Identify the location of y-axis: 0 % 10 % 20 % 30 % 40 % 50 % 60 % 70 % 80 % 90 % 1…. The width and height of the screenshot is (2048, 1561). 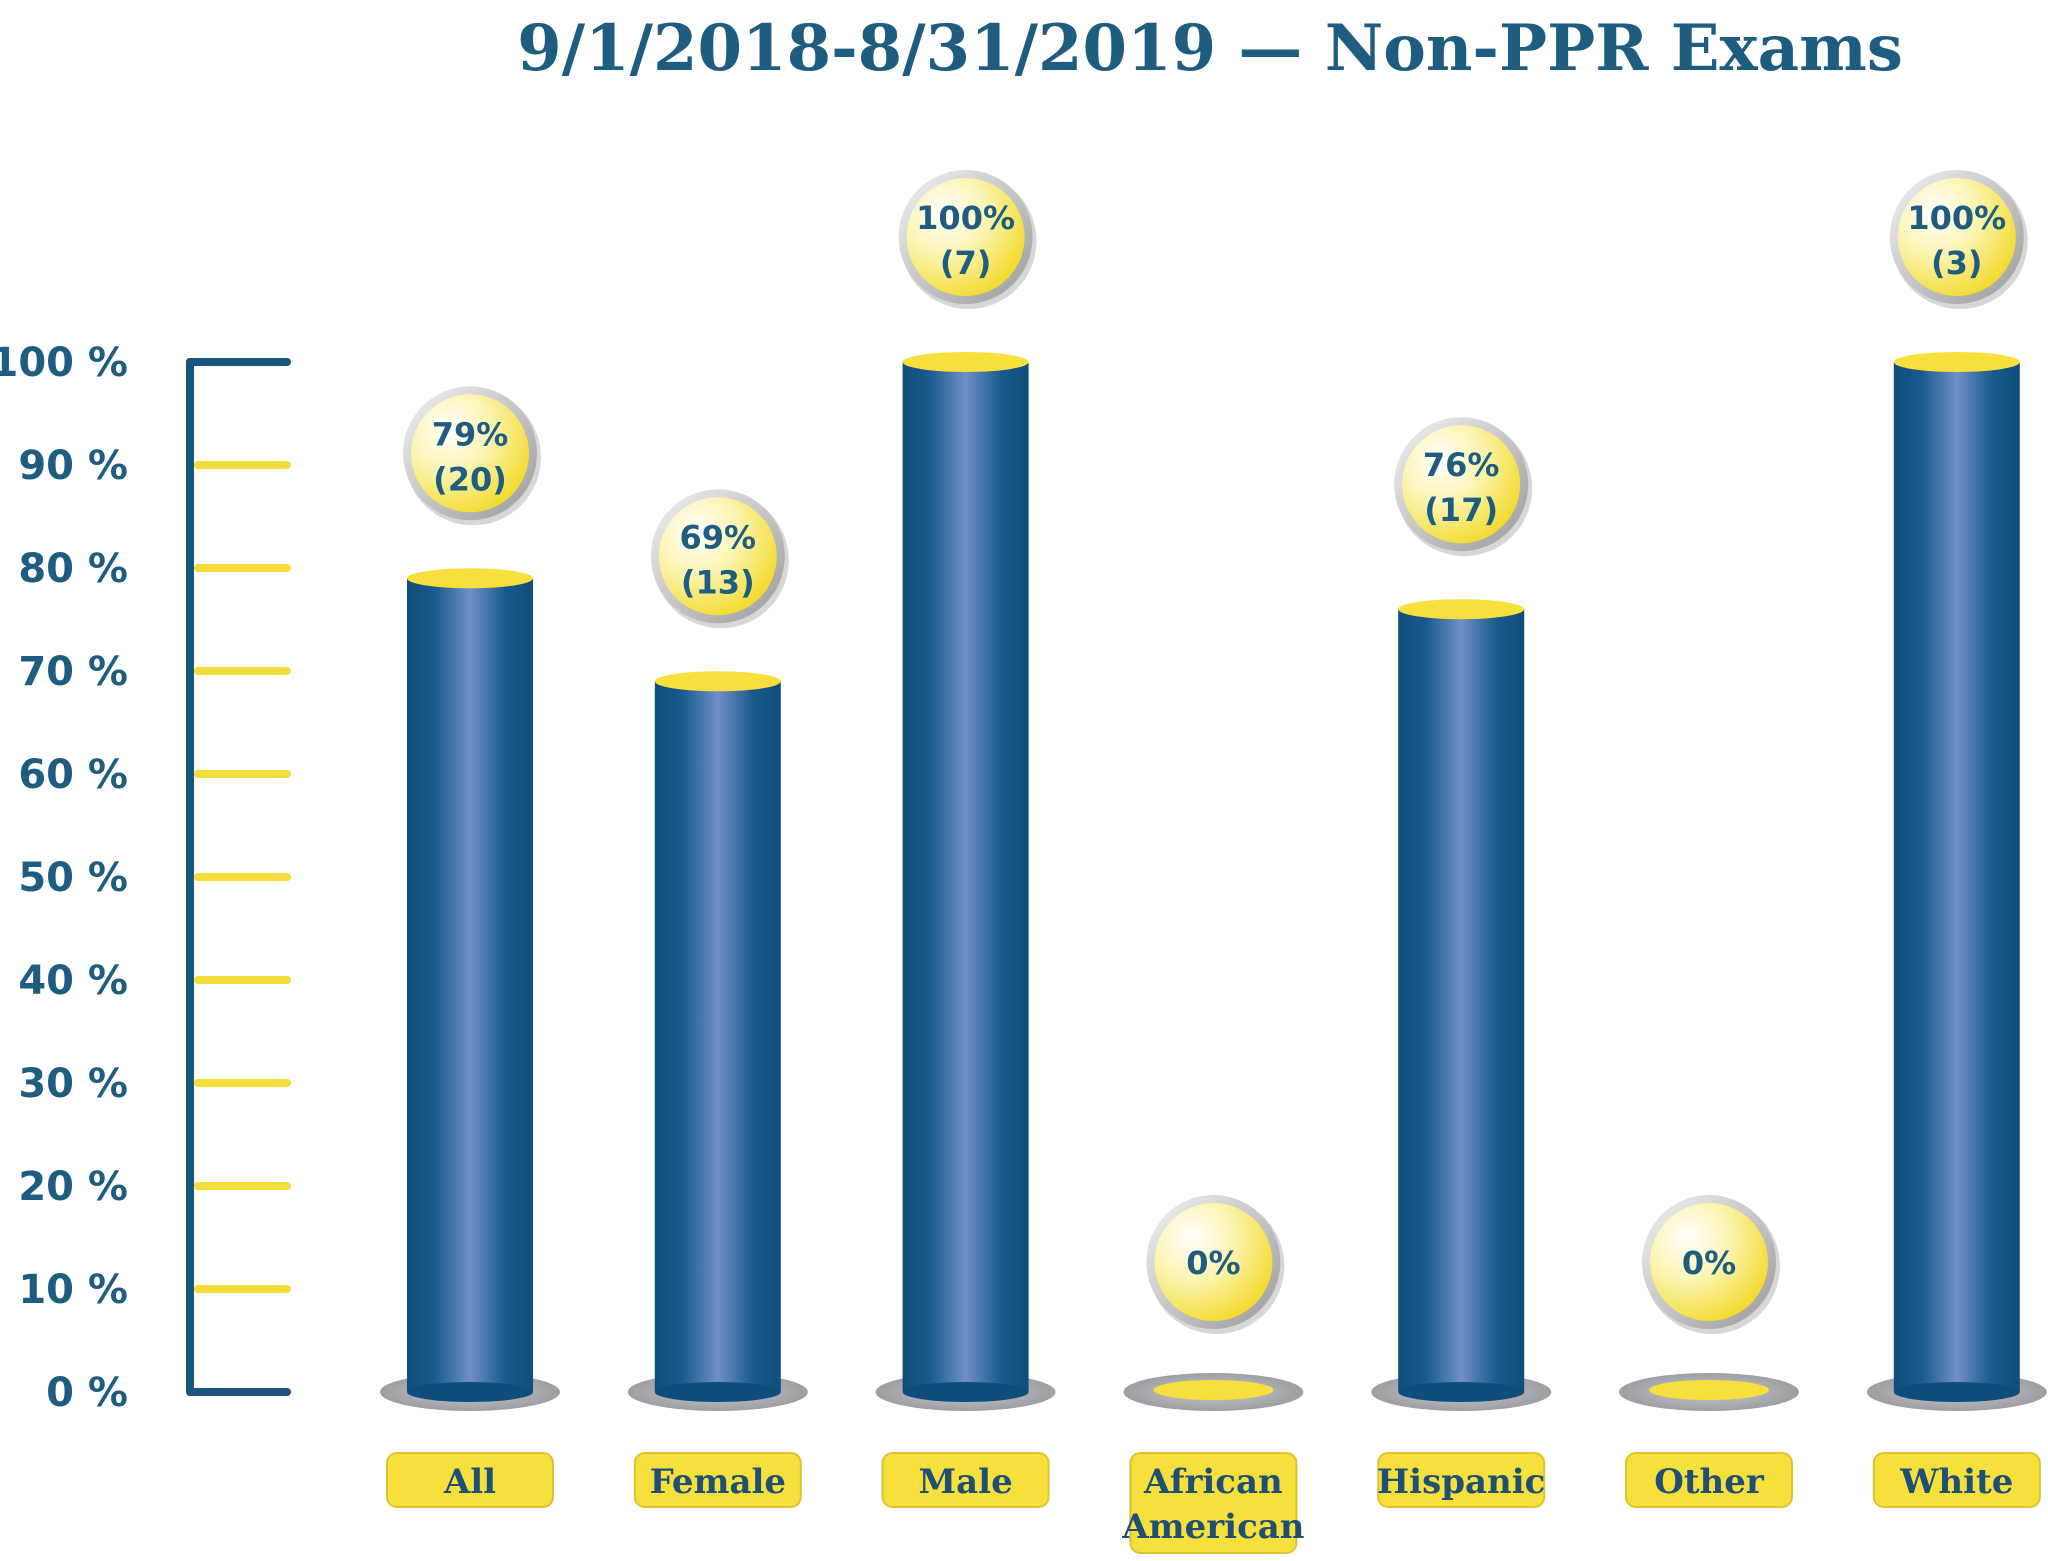
(145, 878).